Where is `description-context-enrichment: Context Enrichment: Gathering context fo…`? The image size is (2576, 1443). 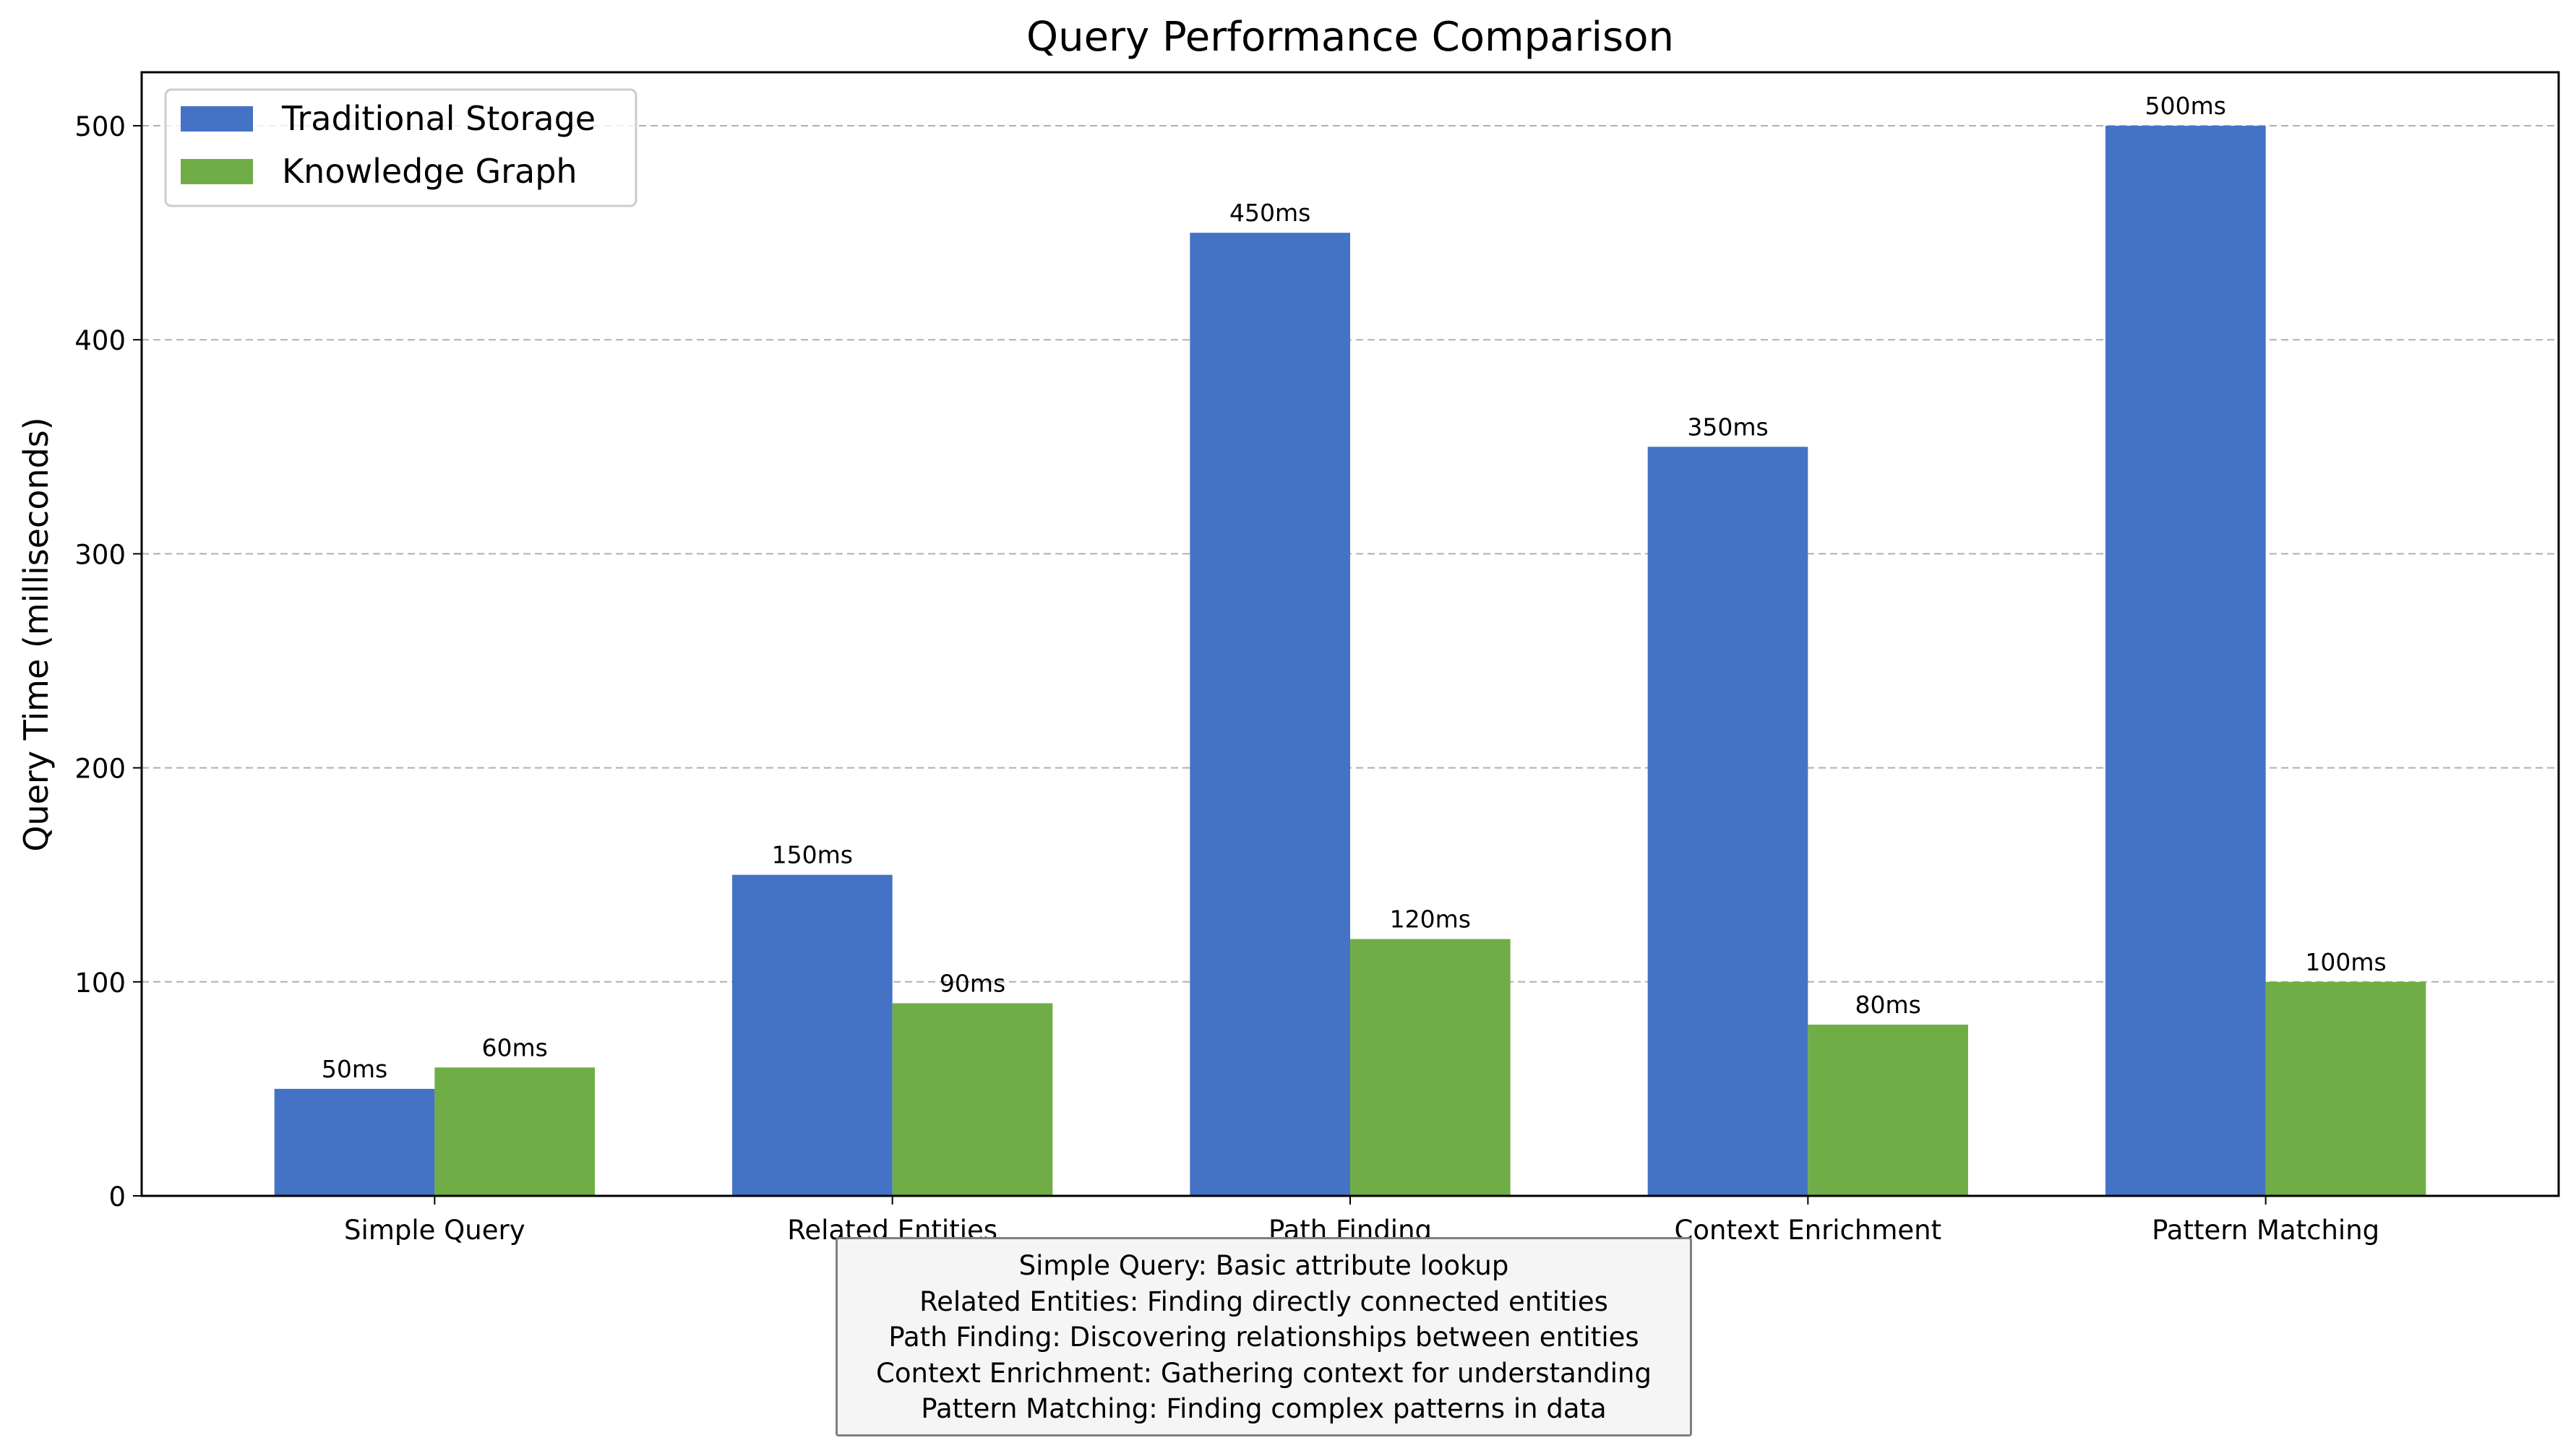
description-context-enrichment: Context Enrichment: Gathering context fo… is located at coordinates (1264, 1373).